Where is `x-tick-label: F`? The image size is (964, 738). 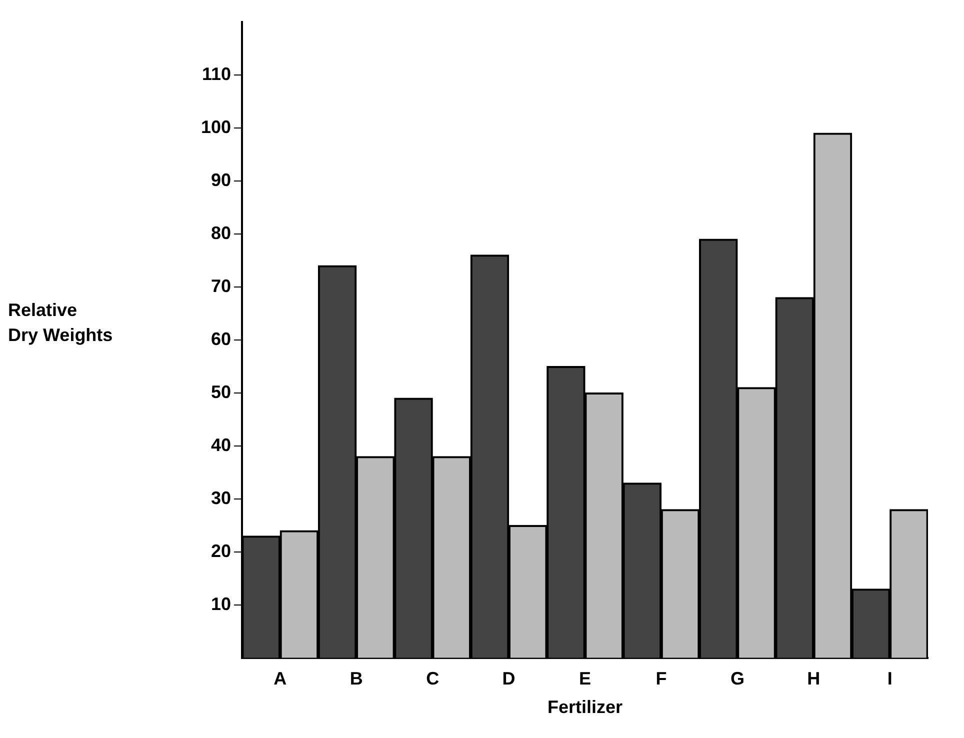
x-tick-label: F is located at coordinates (661, 678).